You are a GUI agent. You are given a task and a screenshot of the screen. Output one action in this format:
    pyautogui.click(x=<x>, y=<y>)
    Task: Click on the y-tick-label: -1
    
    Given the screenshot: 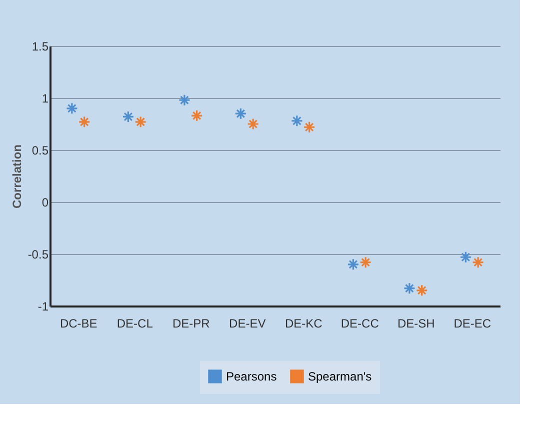 What is the action you would take?
    pyautogui.click(x=43, y=307)
    